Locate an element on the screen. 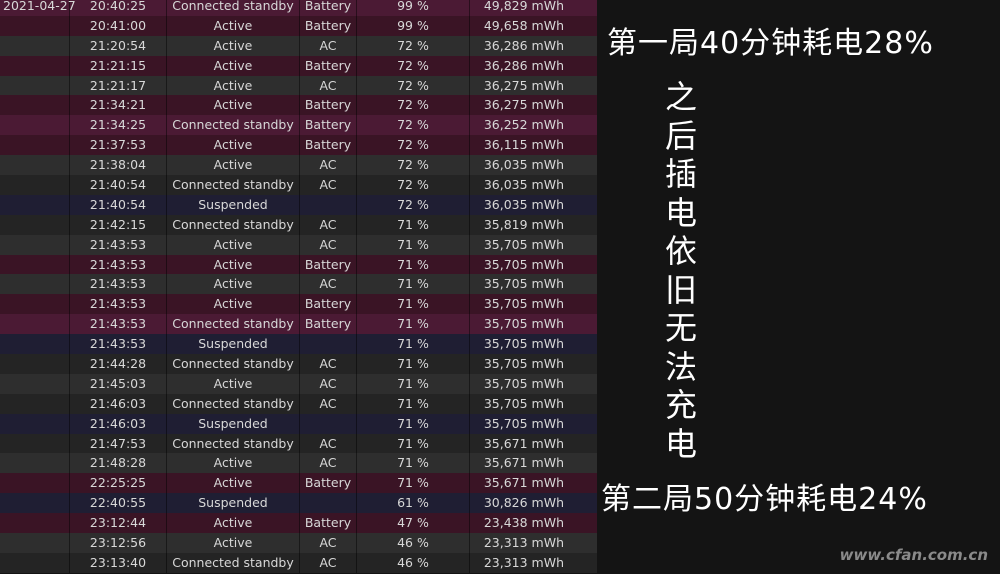  time-cell: 23:12:56 is located at coordinates (118, 543).